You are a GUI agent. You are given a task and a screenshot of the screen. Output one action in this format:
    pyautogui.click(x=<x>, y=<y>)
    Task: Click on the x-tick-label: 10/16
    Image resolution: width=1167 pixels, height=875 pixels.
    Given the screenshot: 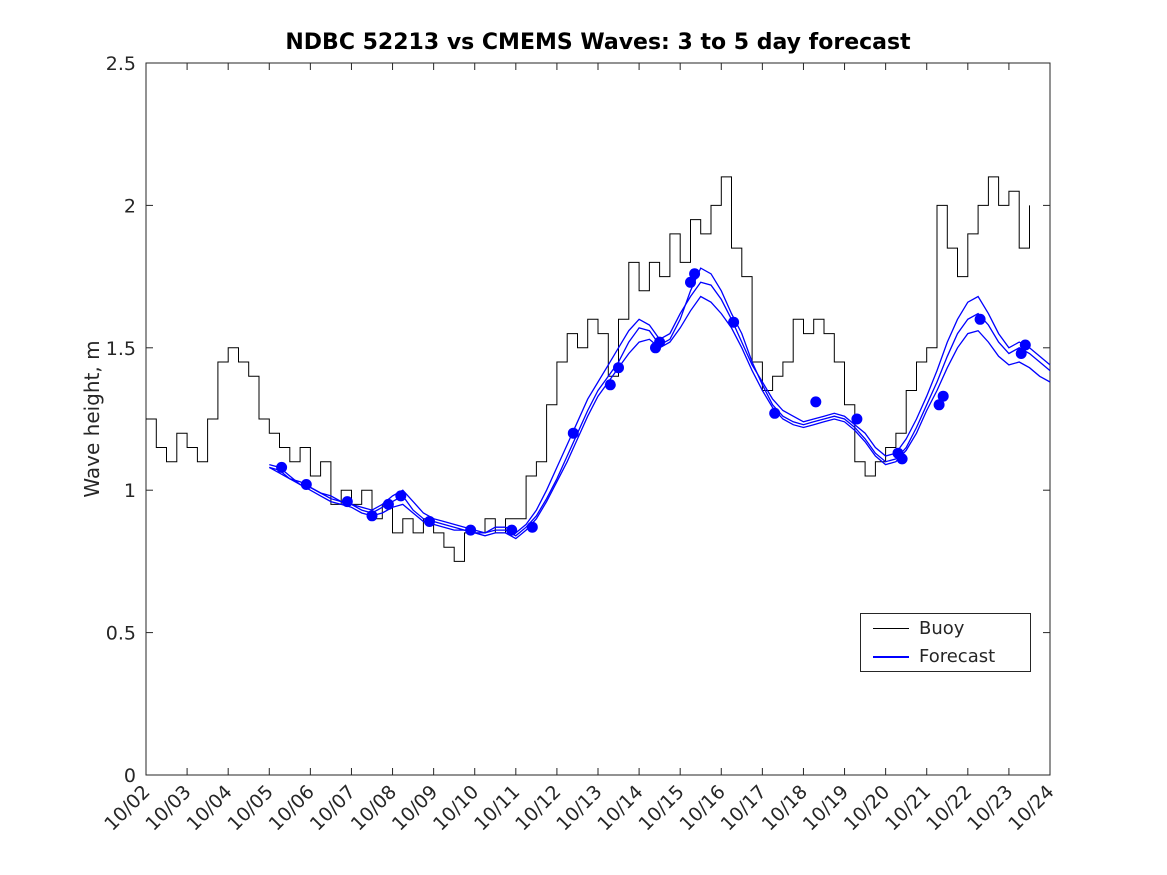 What is the action you would take?
    pyautogui.click(x=703, y=808)
    